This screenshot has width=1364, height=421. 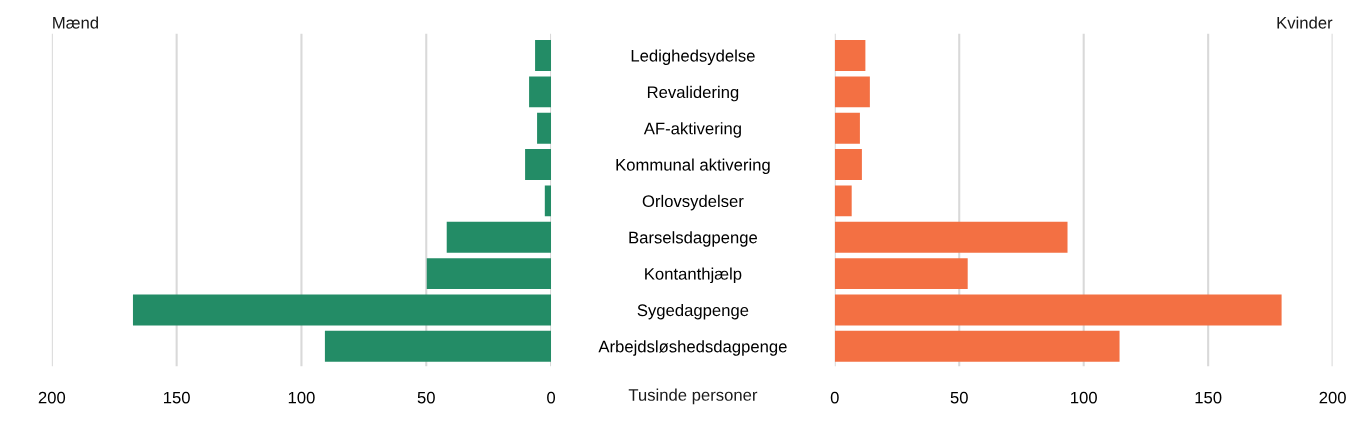 What do you see at coordinates (693, 93) in the screenshot?
I see `y-tick-label: Revalidering` at bounding box center [693, 93].